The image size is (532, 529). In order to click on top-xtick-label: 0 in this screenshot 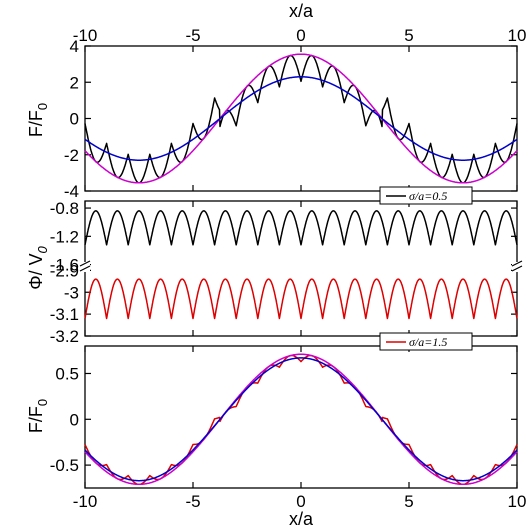, I will do `click(300, 35)`.